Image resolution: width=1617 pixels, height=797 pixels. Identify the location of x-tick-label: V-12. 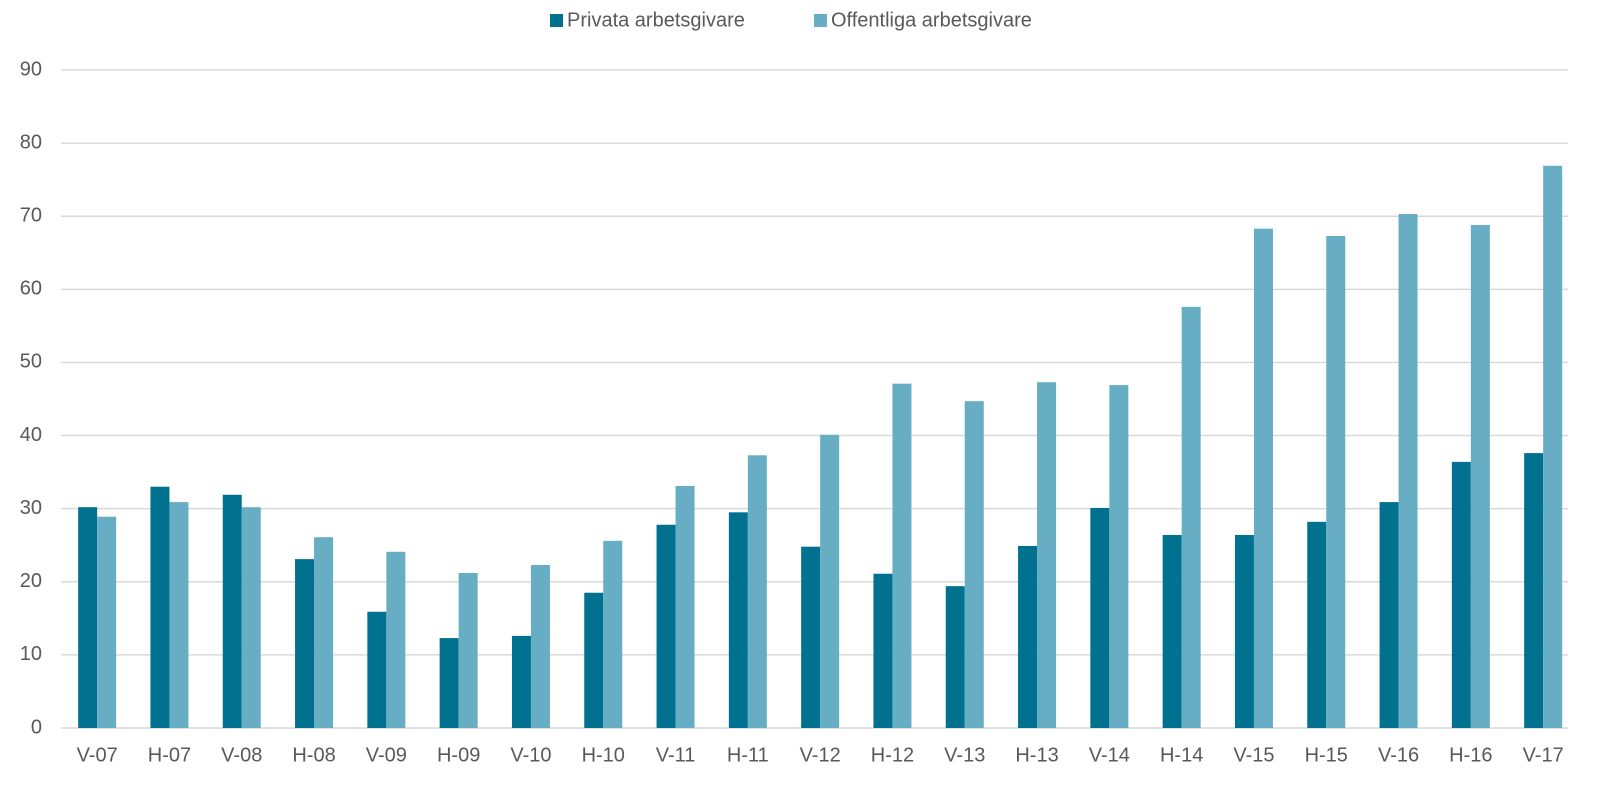
(820, 755).